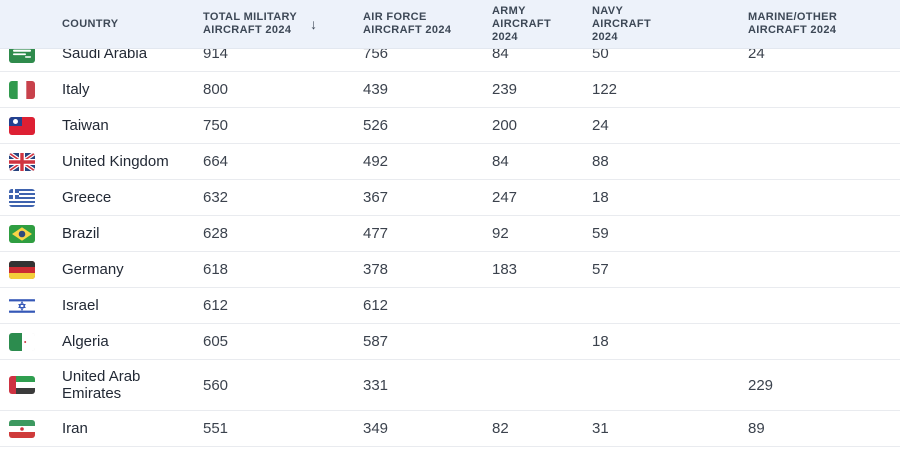 Image resolution: width=900 pixels, height=451 pixels. Describe the element at coordinates (22, 428) in the screenshot. I see `flag-ir-icon` at that location.